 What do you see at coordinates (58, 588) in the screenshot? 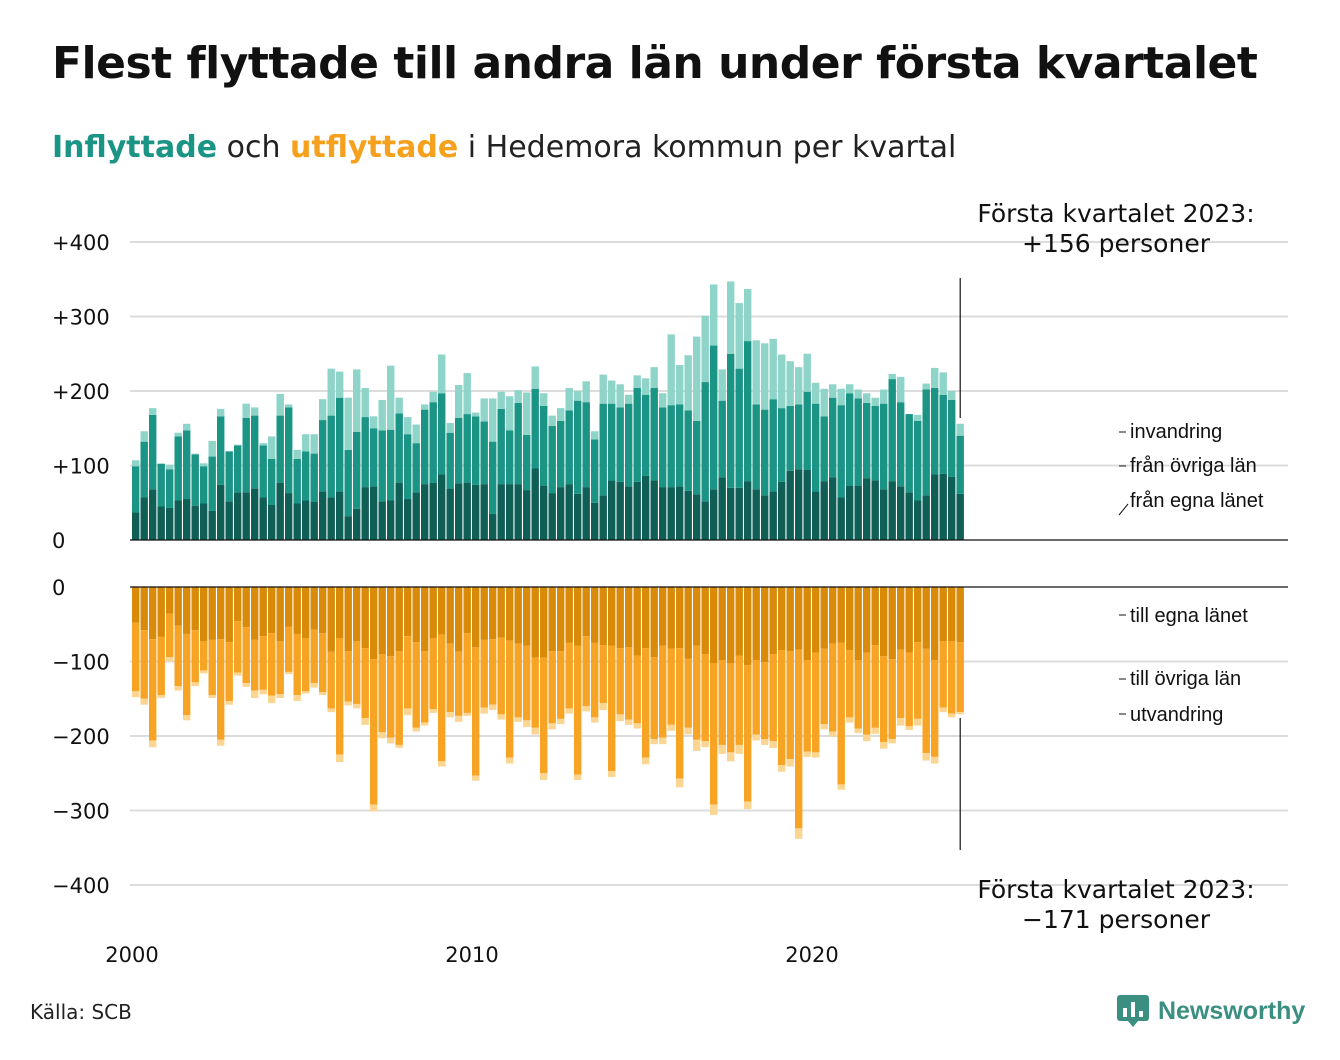
I see `y-tick-label-out: 0` at bounding box center [58, 588].